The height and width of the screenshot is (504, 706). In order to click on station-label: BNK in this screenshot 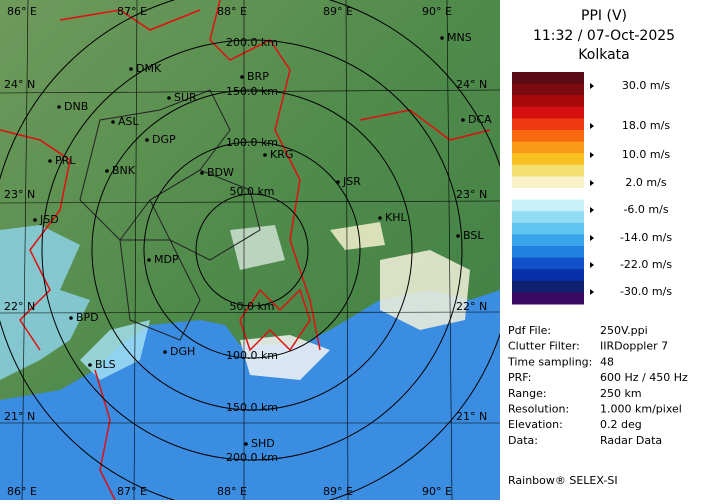, I will do `click(124, 170)`.